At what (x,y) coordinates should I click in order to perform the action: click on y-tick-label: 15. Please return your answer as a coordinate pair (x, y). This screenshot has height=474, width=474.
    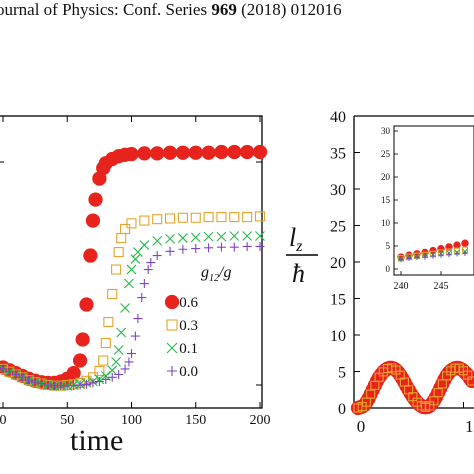
    Looking at the image, I should click on (338, 300).